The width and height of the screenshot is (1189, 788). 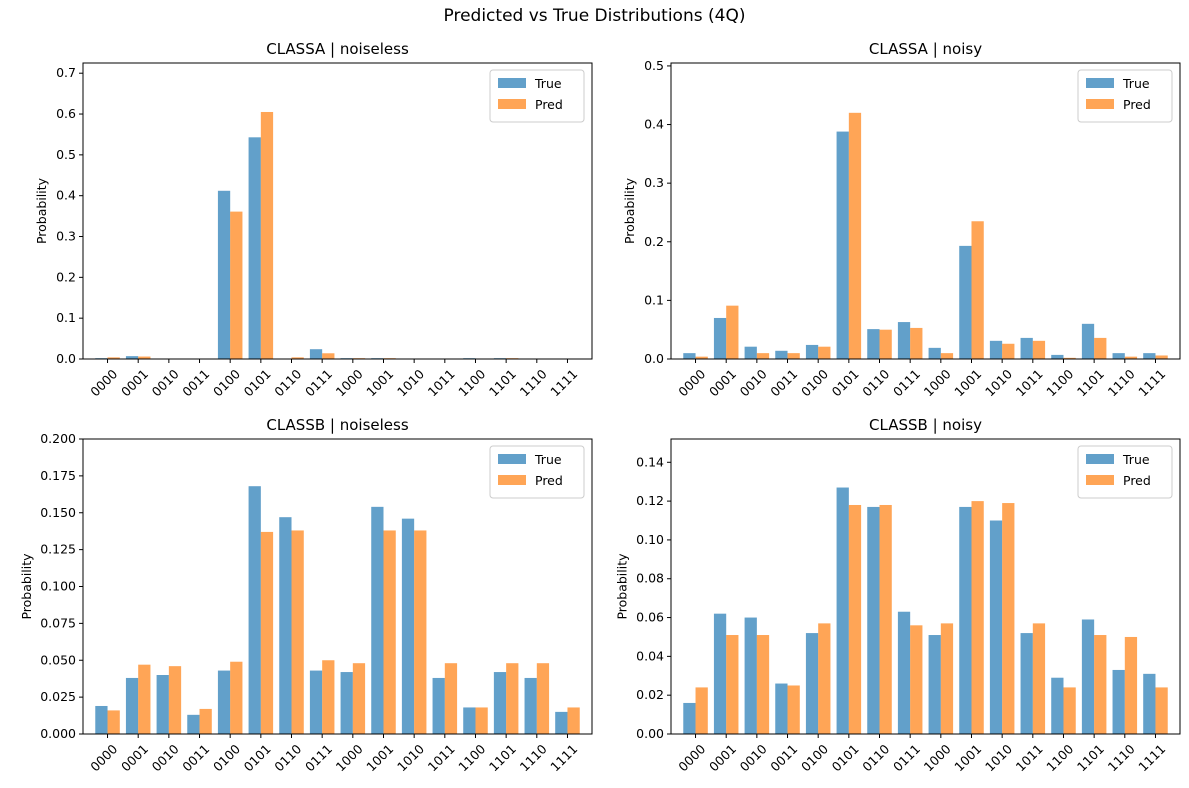 I want to click on y-tick-label: 0.7, so click(x=66, y=72).